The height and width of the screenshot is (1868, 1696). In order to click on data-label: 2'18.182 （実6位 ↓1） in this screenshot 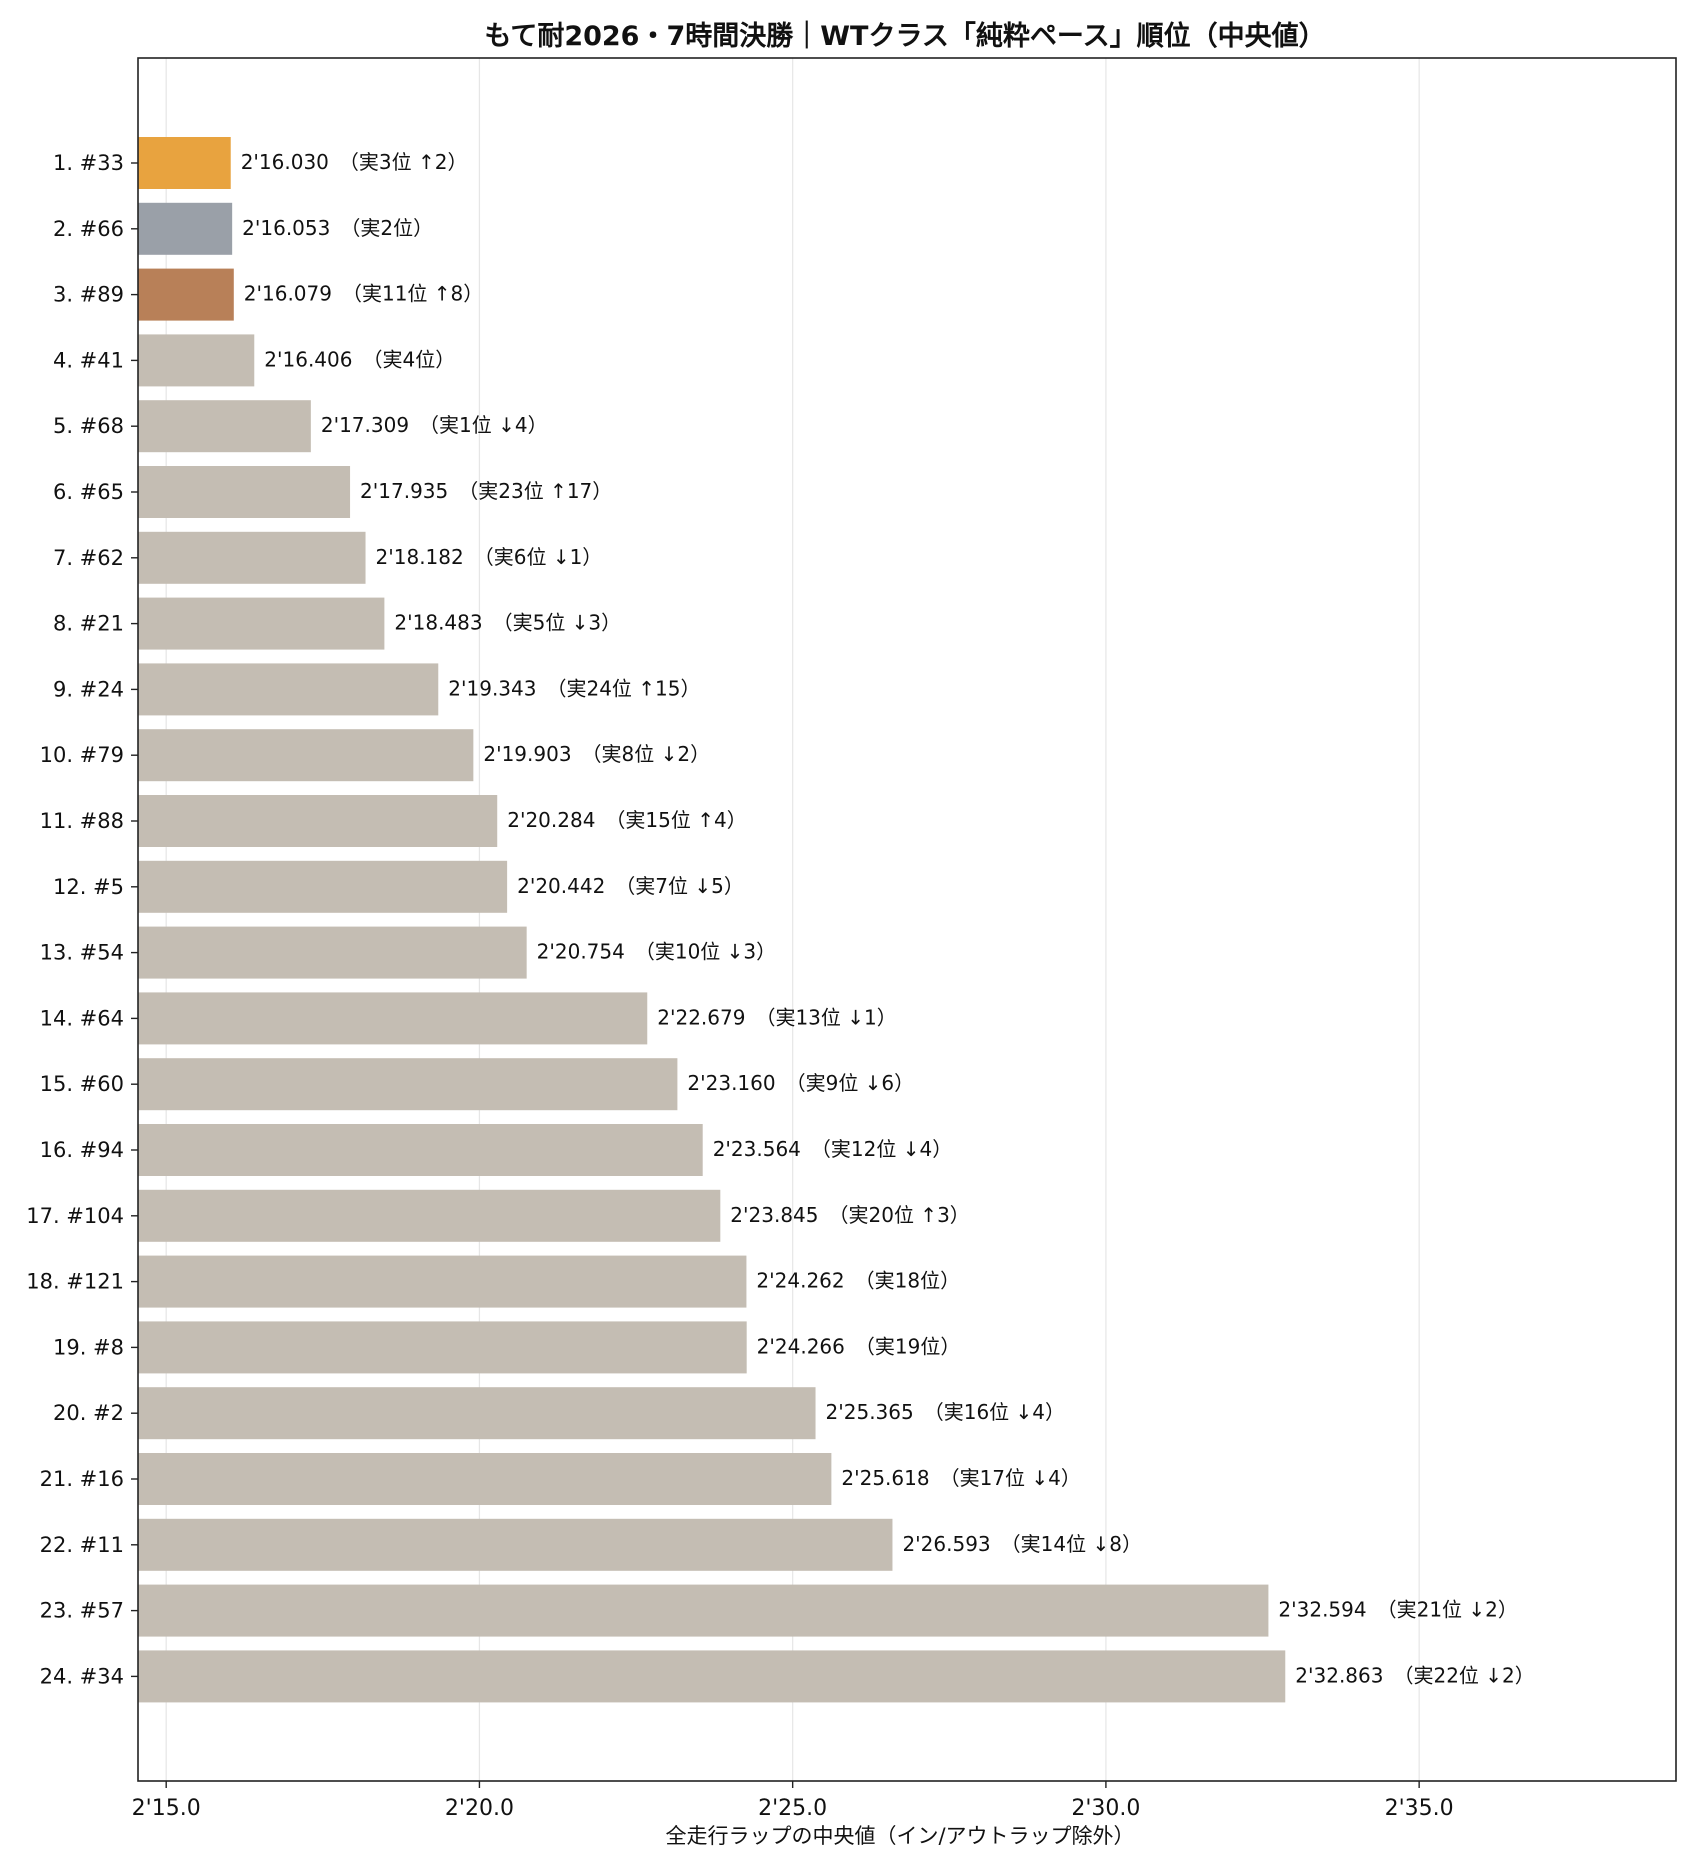, I will do `click(489, 557)`.